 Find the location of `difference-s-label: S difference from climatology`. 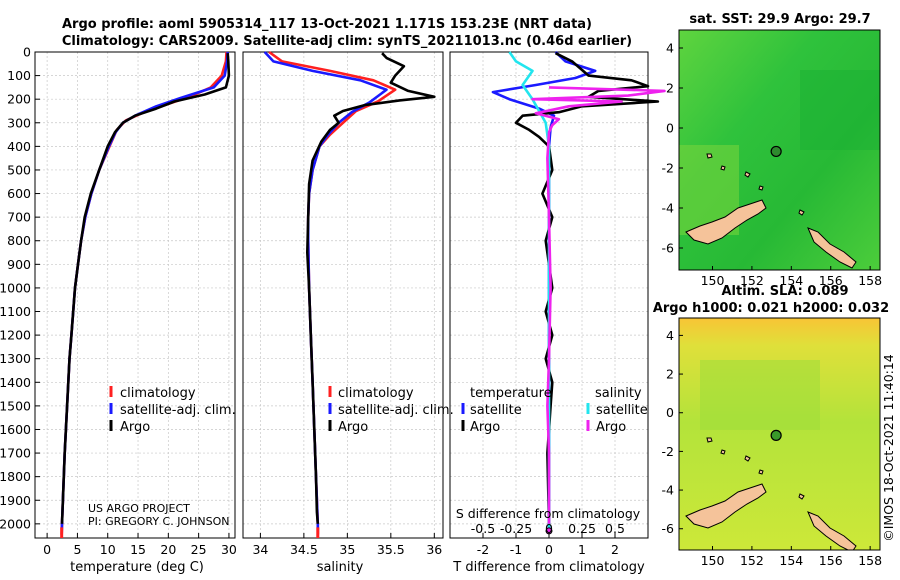

difference-s-label: S difference from climatology is located at coordinates (548, 513).